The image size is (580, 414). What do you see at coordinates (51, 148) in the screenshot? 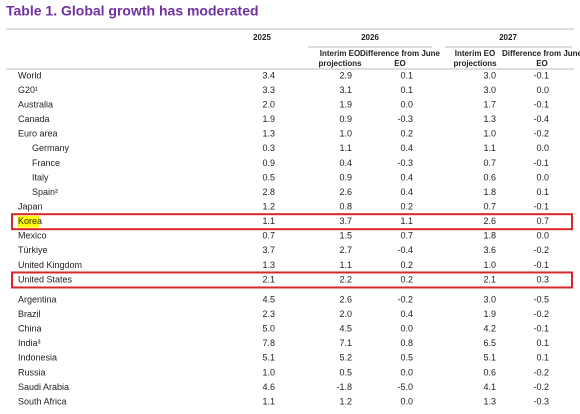
I see `row-label: Germany` at bounding box center [51, 148].